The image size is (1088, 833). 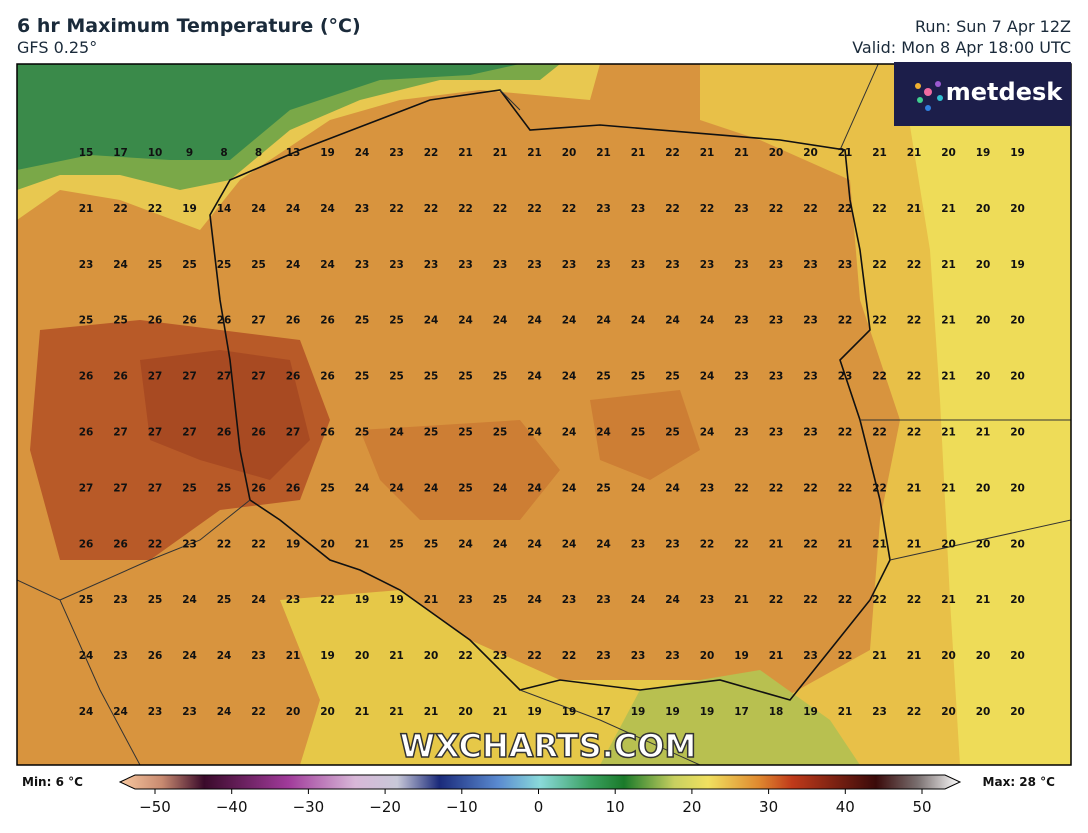 What do you see at coordinates (539, 807) in the screenshot?
I see `colorbar-tick-label: 0` at bounding box center [539, 807].